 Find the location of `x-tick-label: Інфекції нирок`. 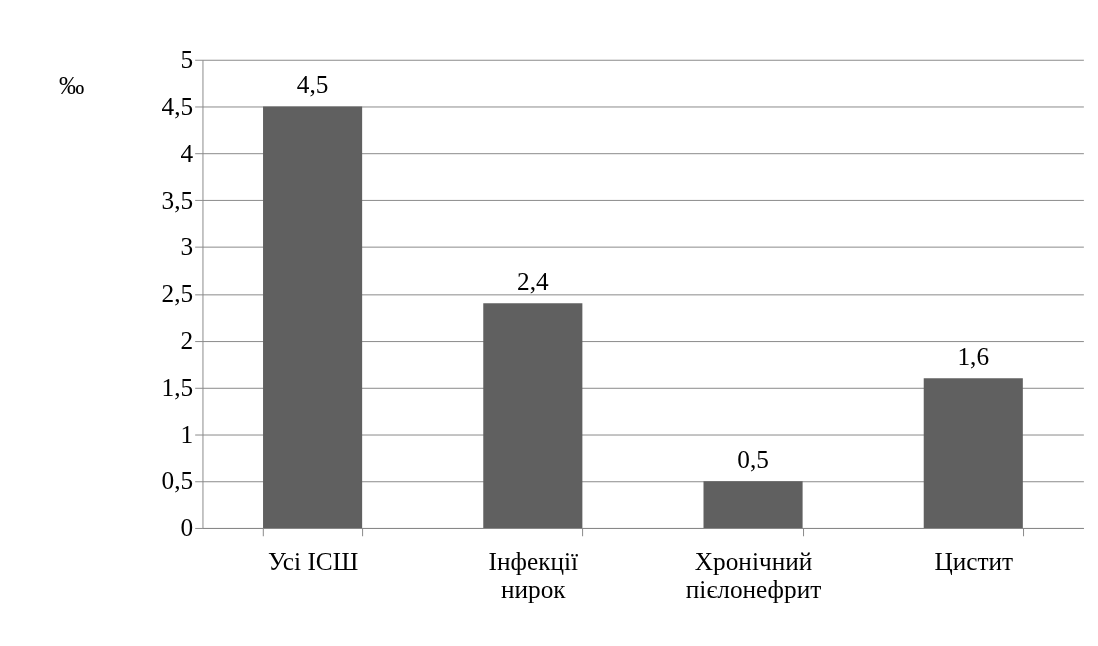

x-tick-label: Інфекції нирок is located at coordinates (533, 575).